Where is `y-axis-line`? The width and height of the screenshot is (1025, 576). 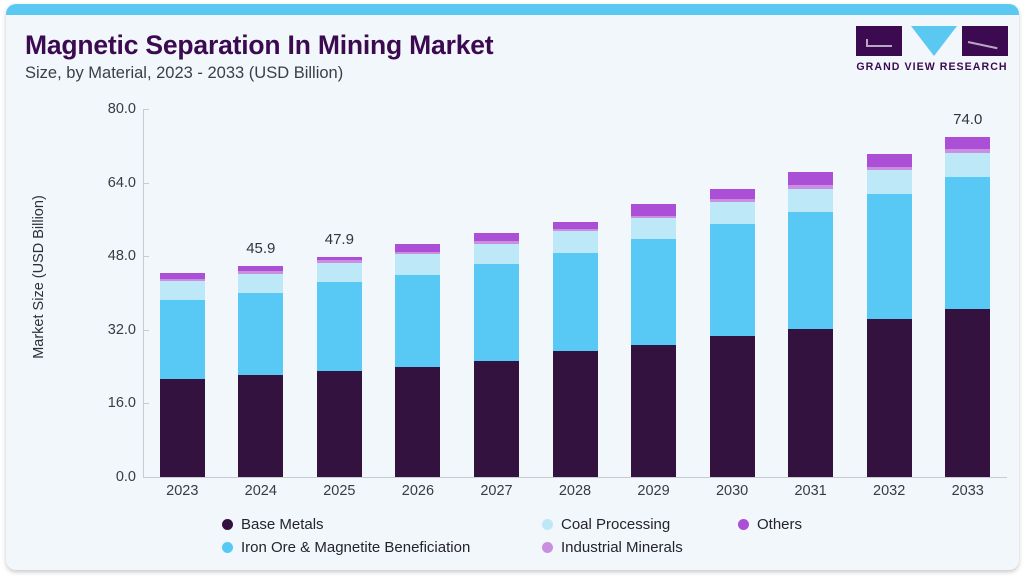
y-axis-line is located at coordinates (143, 293).